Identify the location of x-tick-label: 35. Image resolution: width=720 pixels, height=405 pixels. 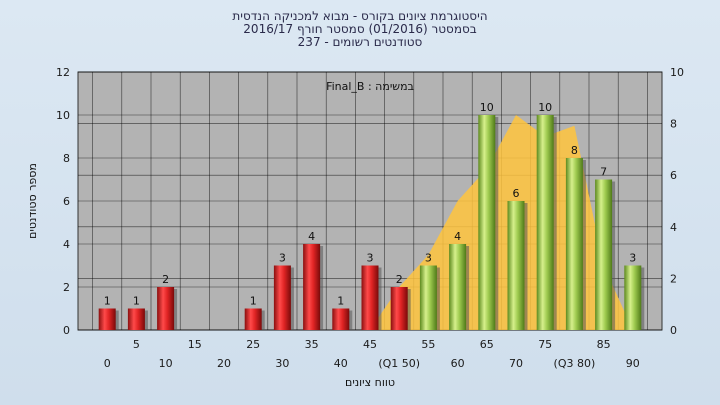
(312, 344).